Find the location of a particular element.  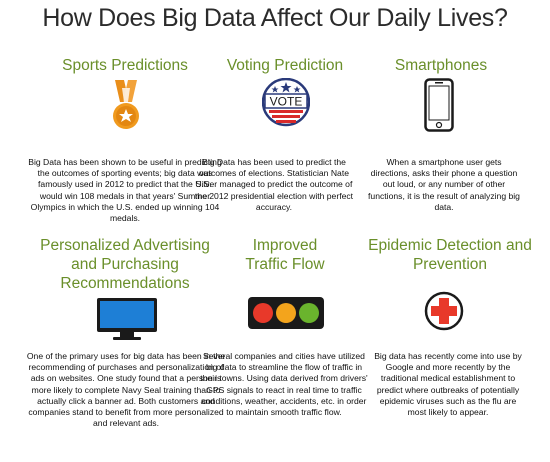

card-heading-line: and Purchasing is located at coordinates (125, 264).